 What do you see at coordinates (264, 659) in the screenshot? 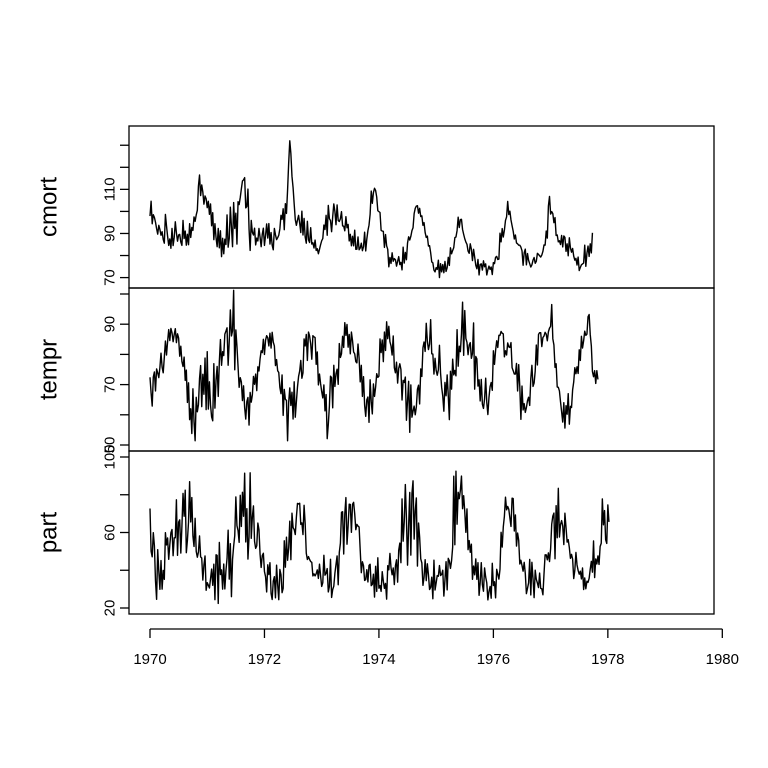
I see `x-tick-label: 1972` at bounding box center [264, 659].